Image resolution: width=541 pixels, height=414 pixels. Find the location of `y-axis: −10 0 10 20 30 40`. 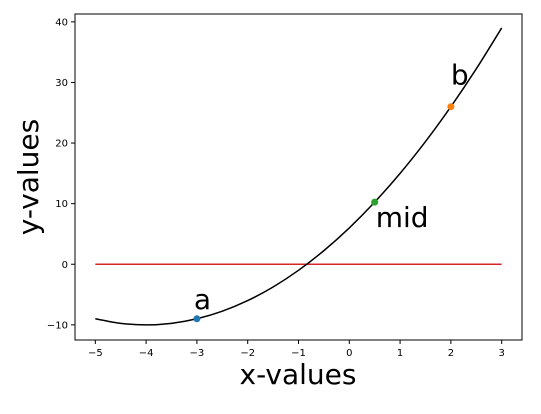

y-axis: −10 0 10 20 30 40 is located at coordinates (61, 174).